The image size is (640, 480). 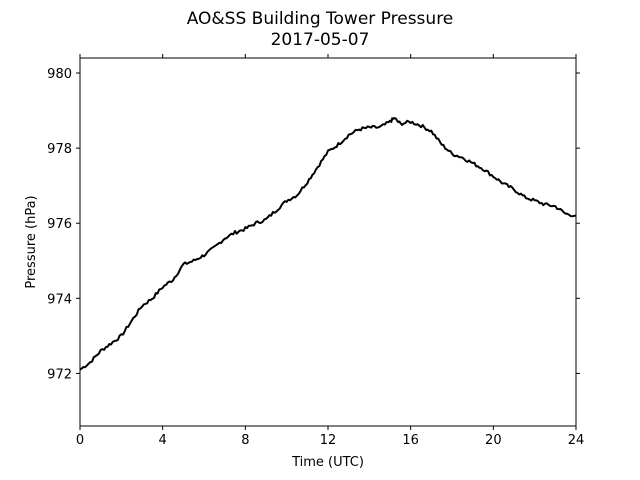 What do you see at coordinates (59, 299) in the screenshot?
I see `y-tick-label: 974` at bounding box center [59, 299].